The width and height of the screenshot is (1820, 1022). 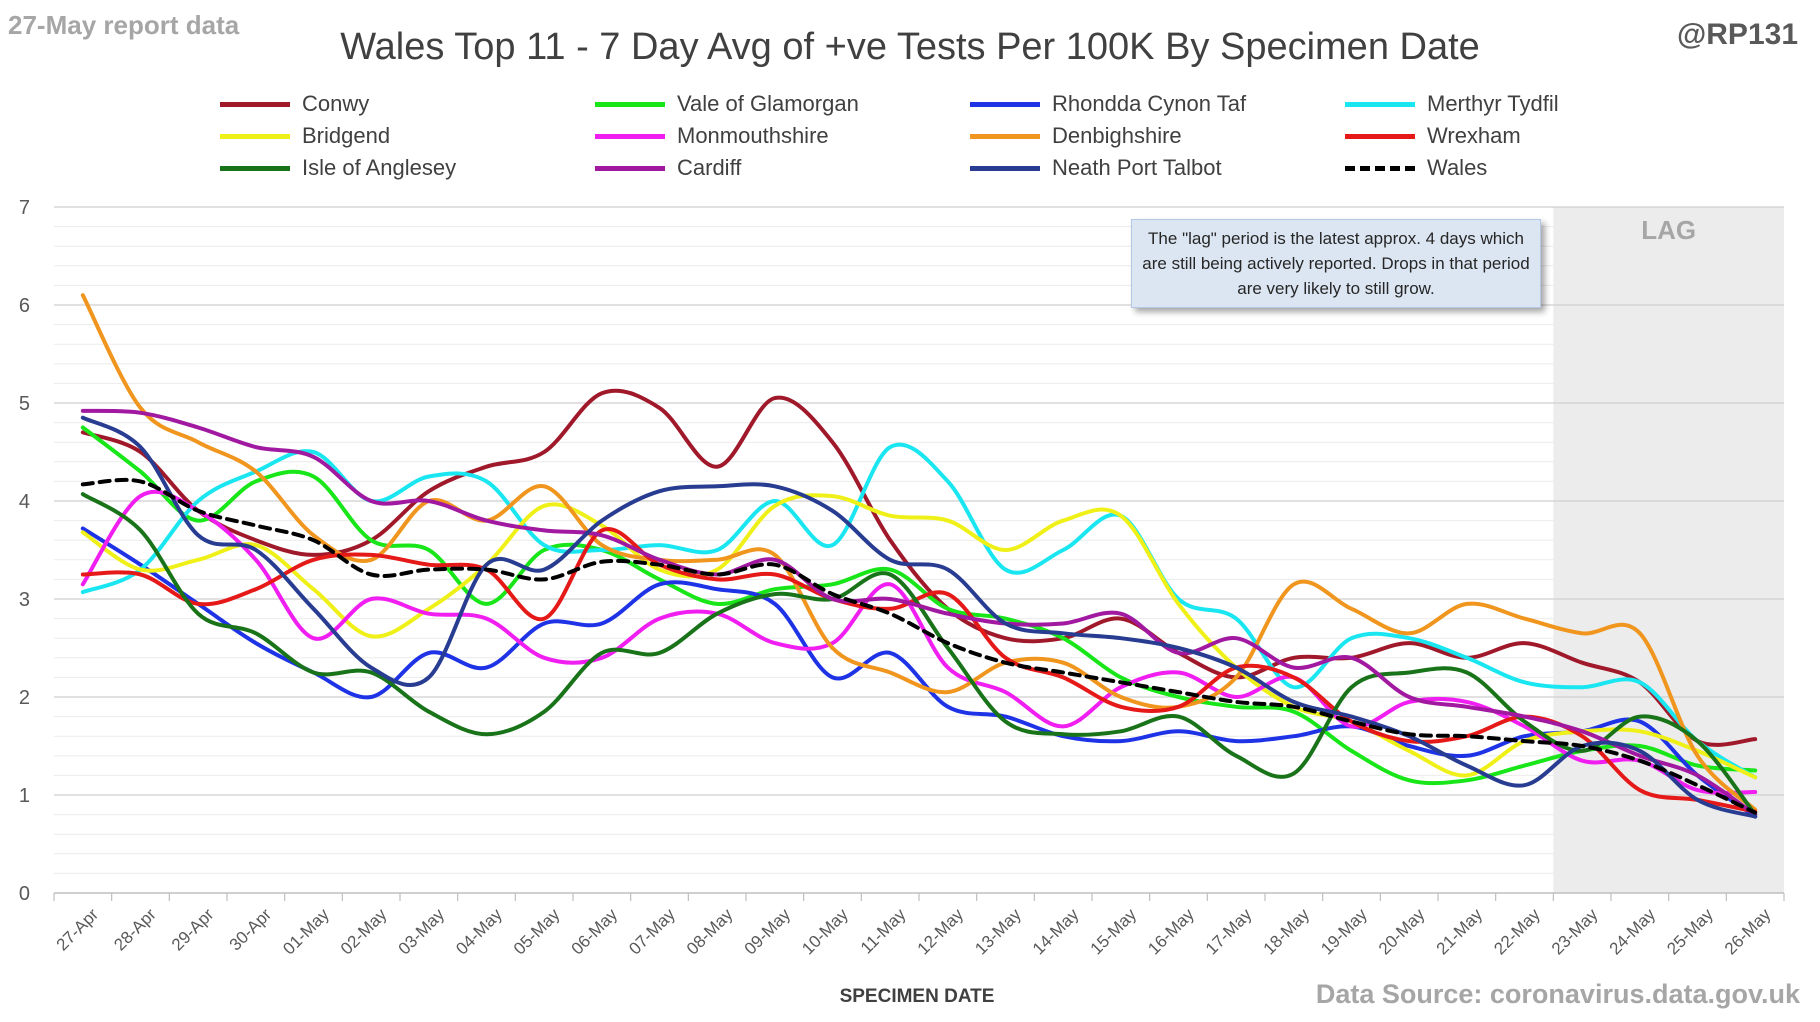 What do you see at coordinates (124, 25) in the screenshot?
I see `report-date-label: 27-May report data` at bounding box center [124, 25].